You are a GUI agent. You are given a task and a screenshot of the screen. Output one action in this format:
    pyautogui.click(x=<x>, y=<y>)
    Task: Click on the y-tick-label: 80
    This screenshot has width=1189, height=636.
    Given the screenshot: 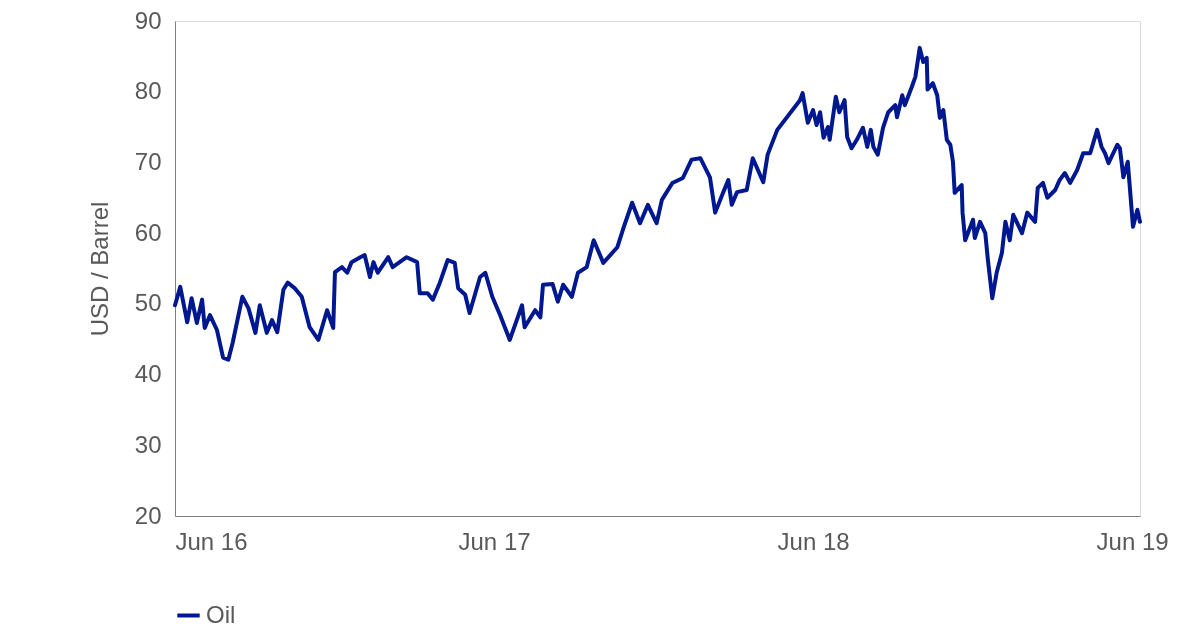 What is the action you would take?
    pyautogui.click(x=148, y=91)
    